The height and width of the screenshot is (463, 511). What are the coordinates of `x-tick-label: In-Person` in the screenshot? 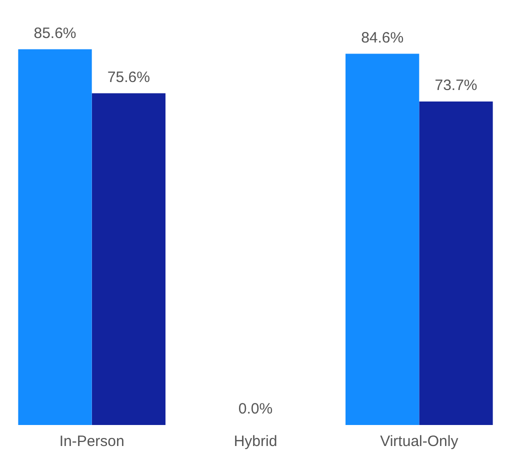 It's located at (91, 441).